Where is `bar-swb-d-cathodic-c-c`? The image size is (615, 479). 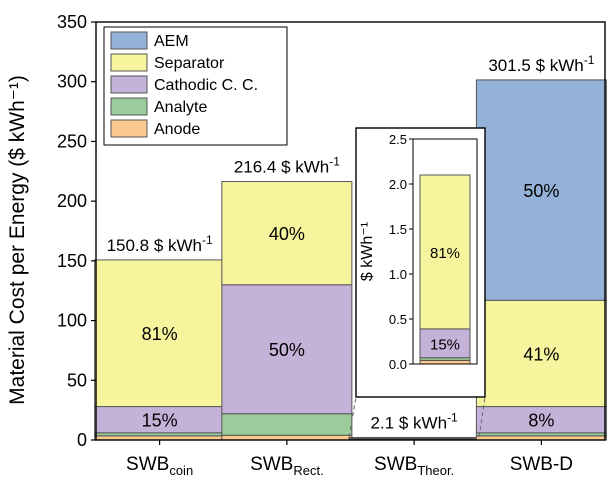 bar-swb-d-cathodic-c-c is located at coordinates (541, 420).